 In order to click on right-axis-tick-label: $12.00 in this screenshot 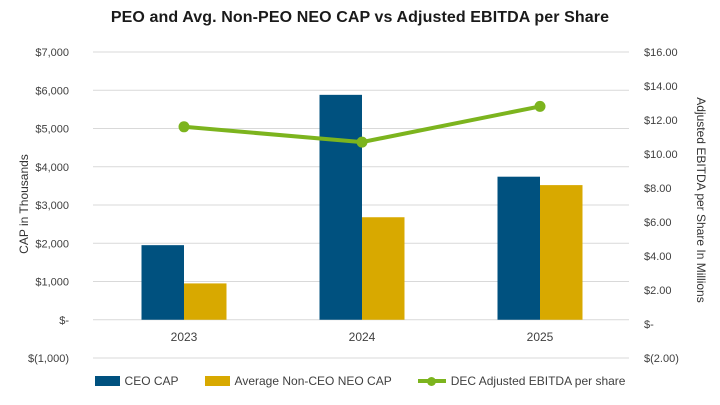, I will do `click(661, 121)`.